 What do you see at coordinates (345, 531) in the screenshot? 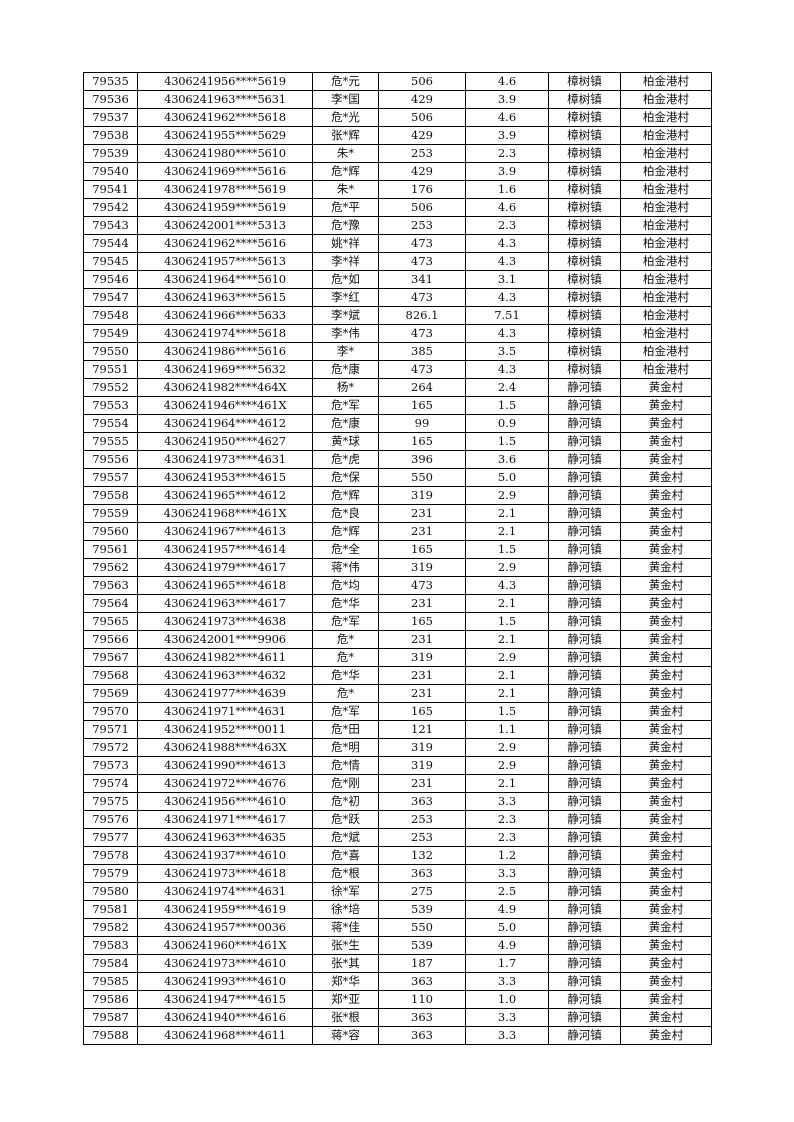
I see `name-cell: 危*辉` at bounding box center [345, 531].